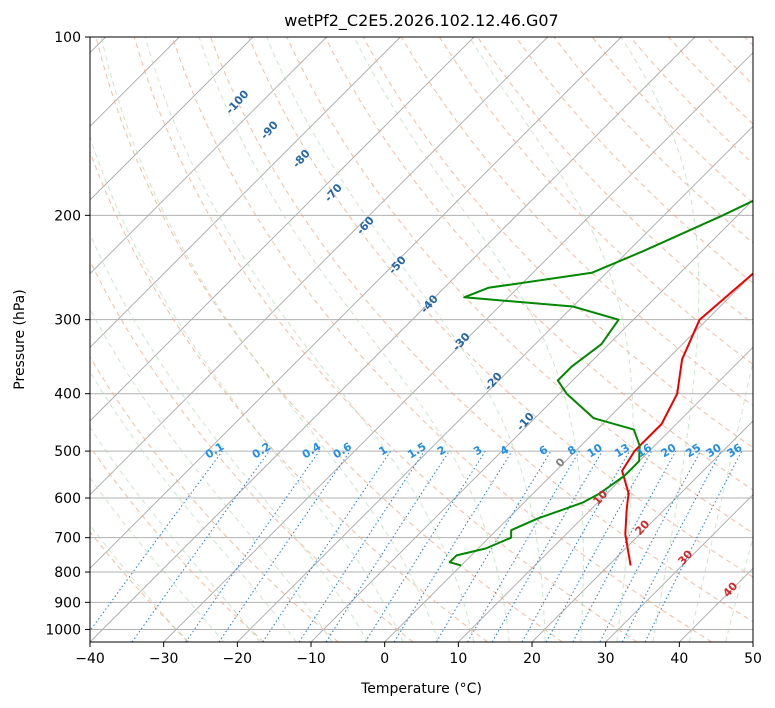 The width and height of the screenshot is (775, 708). Describe the element at coordinates (67, 216) in the screenshot. I see `y-tick-label: 200` at that location.